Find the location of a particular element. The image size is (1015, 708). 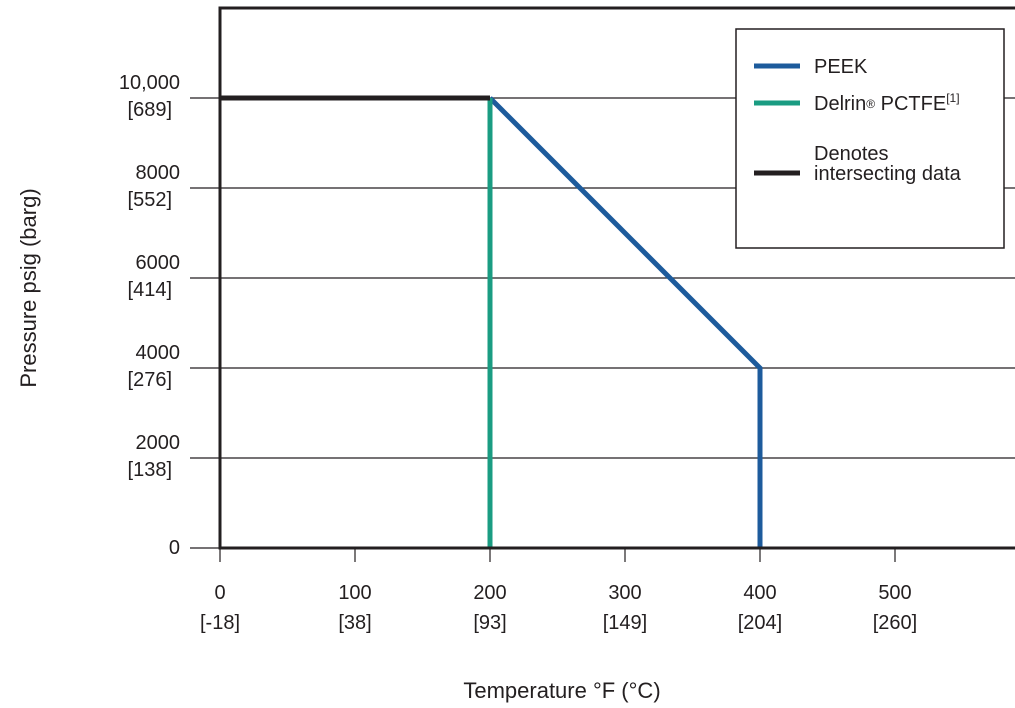

legend-label-peek: PEEK is located at coordinates (841, 67).